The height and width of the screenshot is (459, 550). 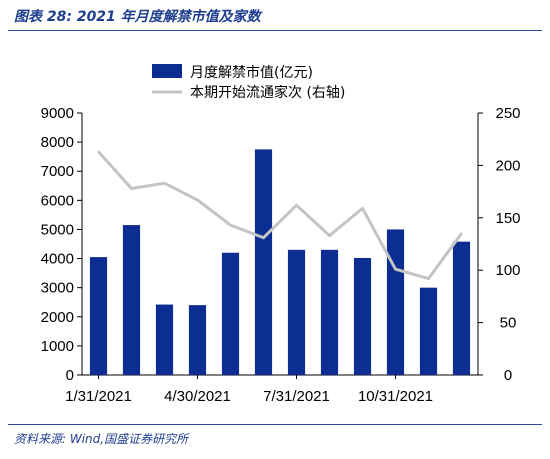 What do you see at coordinates (329, 235) in the screenshot?
I see `line-point-8/31/2021` at bounding box center [329, 235].